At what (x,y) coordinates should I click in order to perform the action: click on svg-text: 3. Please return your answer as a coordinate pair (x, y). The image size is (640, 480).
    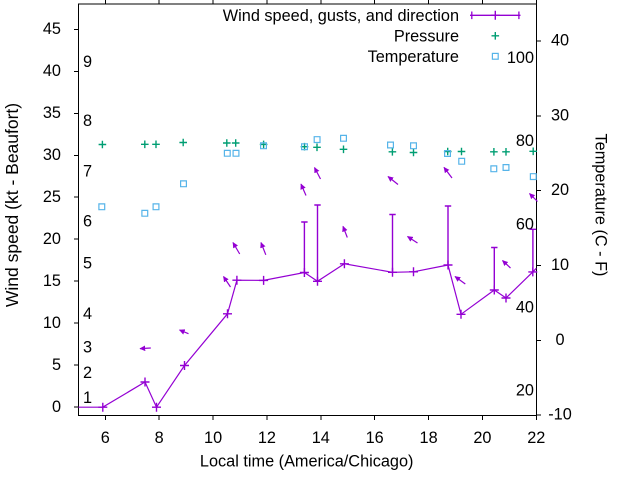
    Looking at the image, I should click on (87, 348).